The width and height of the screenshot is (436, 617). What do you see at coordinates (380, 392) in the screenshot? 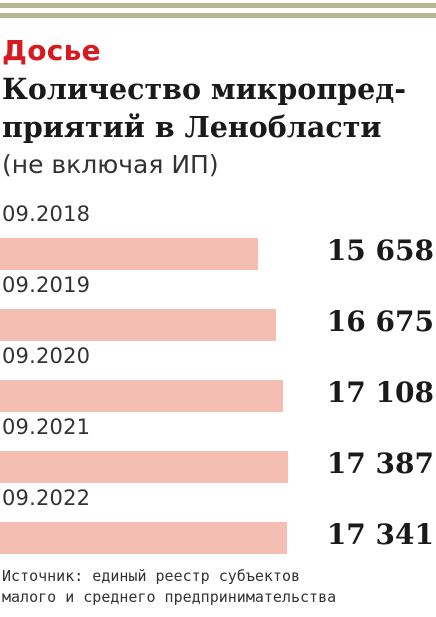
I see `bar-value-label: 17 108` at bounding box center [380, 392].